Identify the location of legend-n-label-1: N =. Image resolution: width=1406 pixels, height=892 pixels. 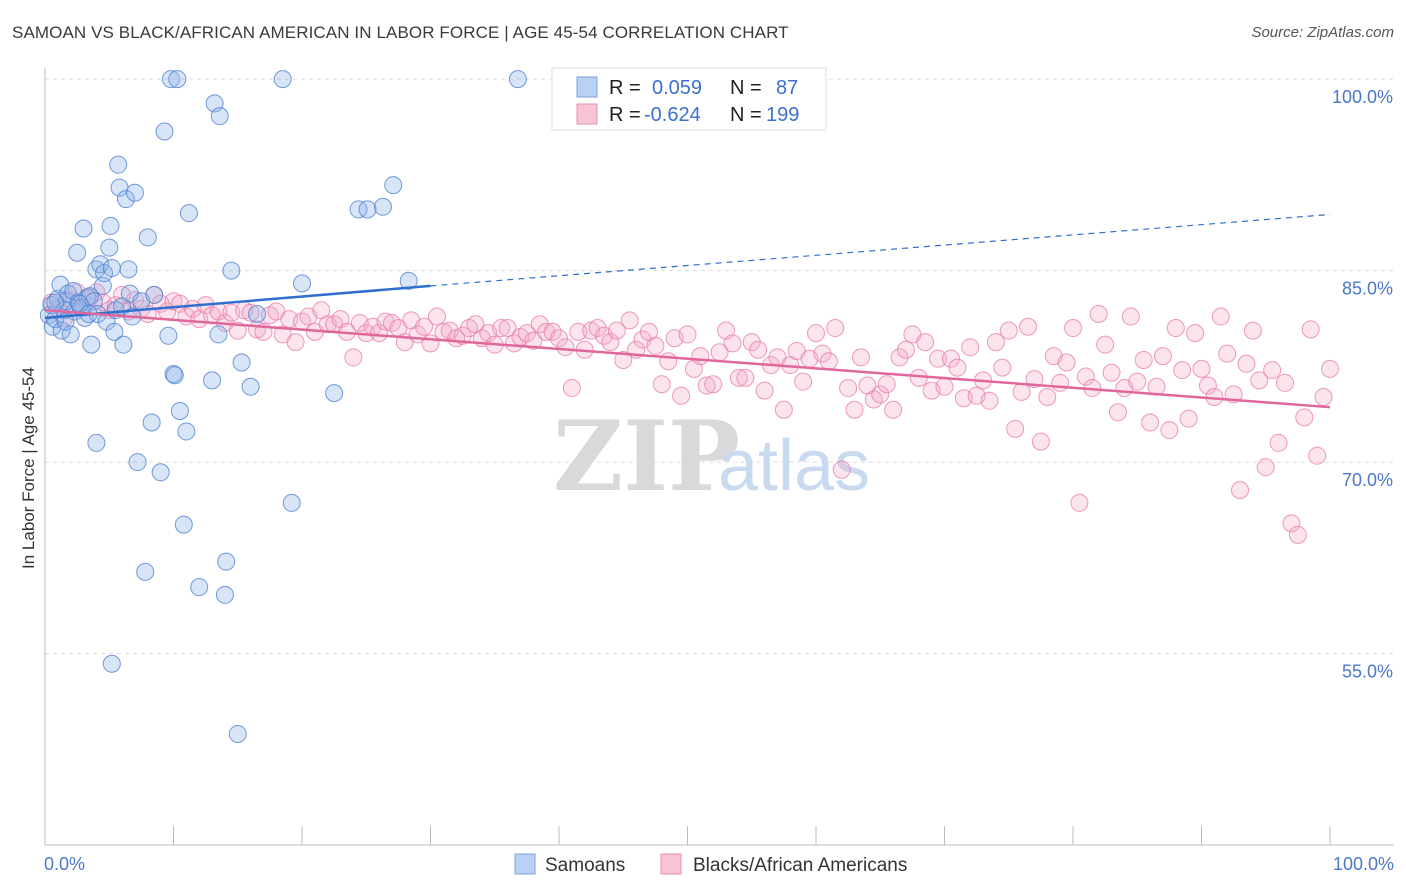
(746, 88).